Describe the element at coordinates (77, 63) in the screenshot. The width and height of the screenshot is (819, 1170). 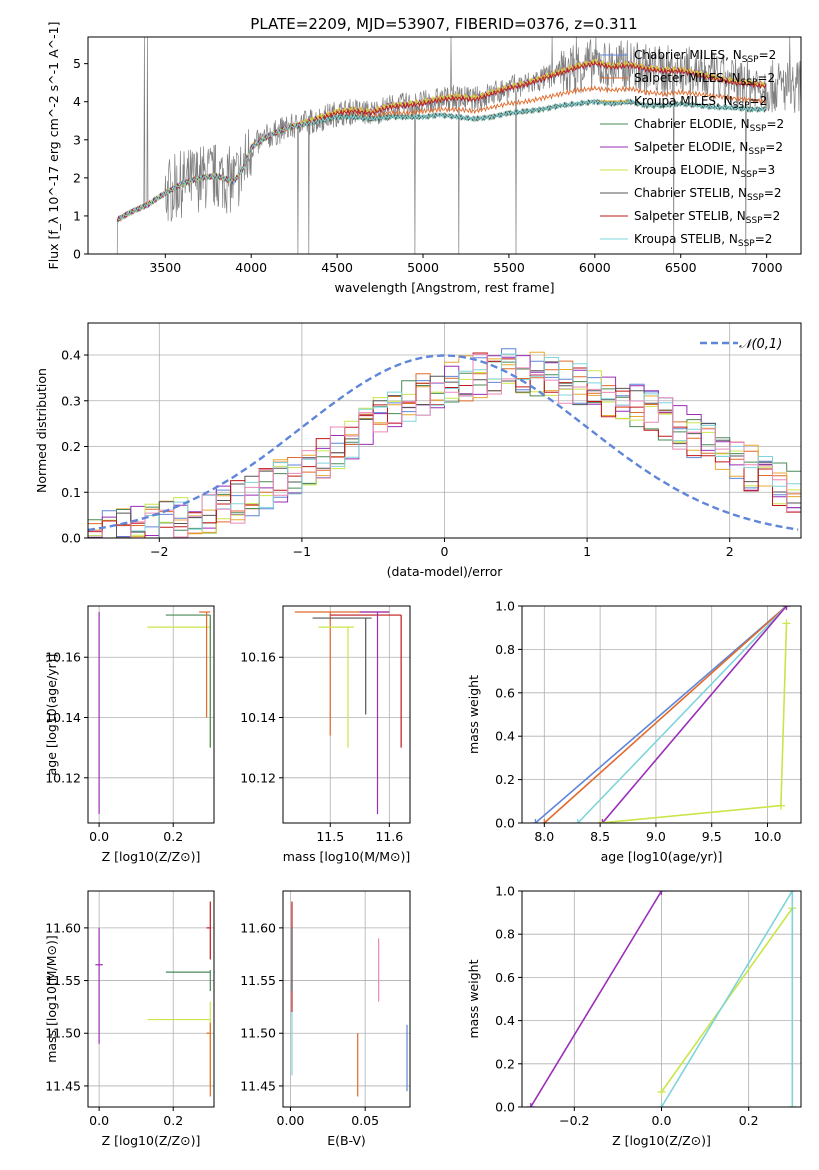
I see `y-tick-label: 5` at that location.